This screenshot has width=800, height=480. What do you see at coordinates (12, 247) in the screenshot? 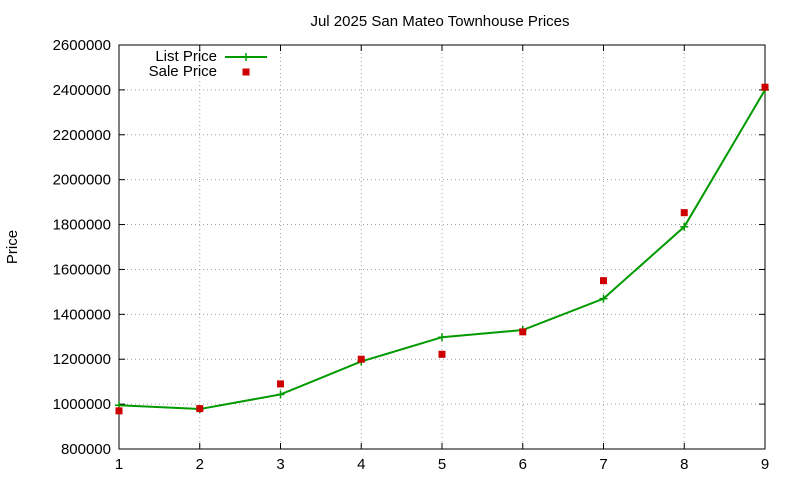
I see `y-axis-label: Price` at bounding box center [12, 247].